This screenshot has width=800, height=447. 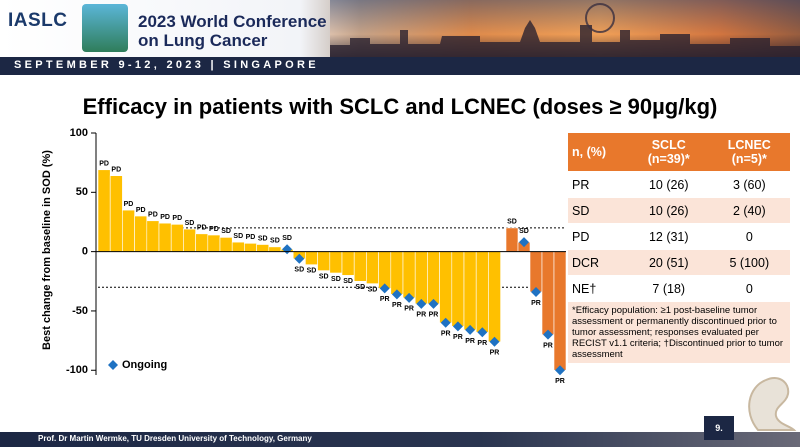 What do you see at coordinates (719, 428) in the screenshot?
I see `page-number: 9.` at bounding box center [719, 428].